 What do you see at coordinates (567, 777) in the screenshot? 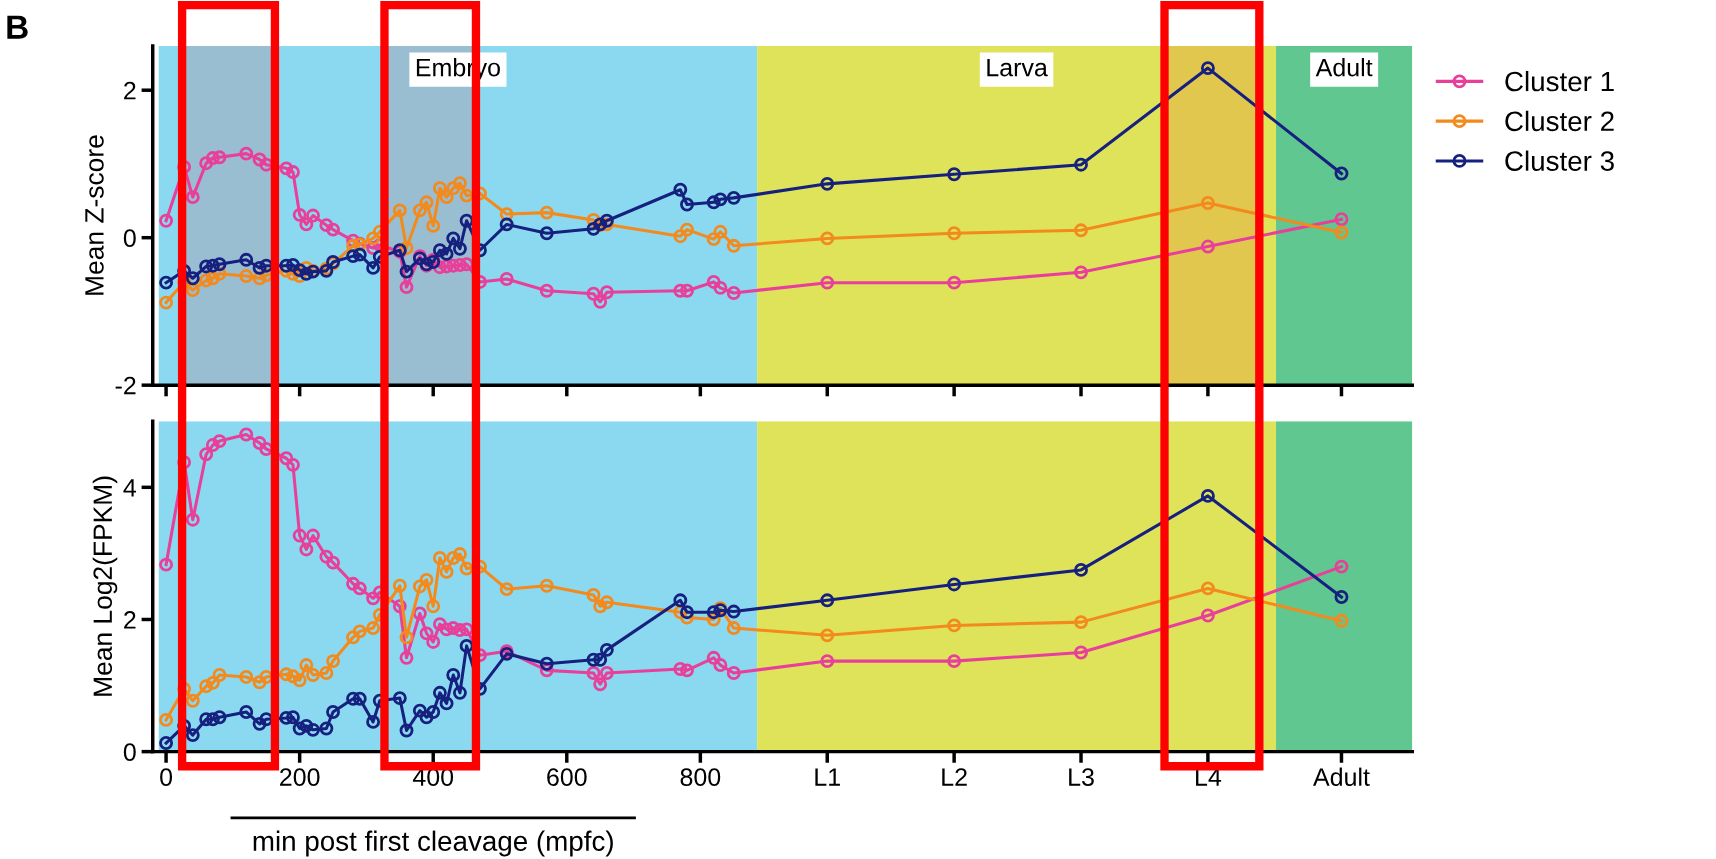
I see `x-tick-label: 600` at bounding box center [567, 777].